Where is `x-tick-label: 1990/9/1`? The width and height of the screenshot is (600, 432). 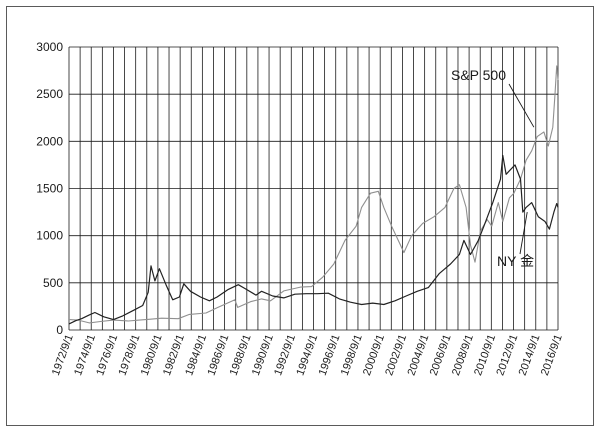
x-tick-label: 1990/9/1 is located at coordinates (263, 355).